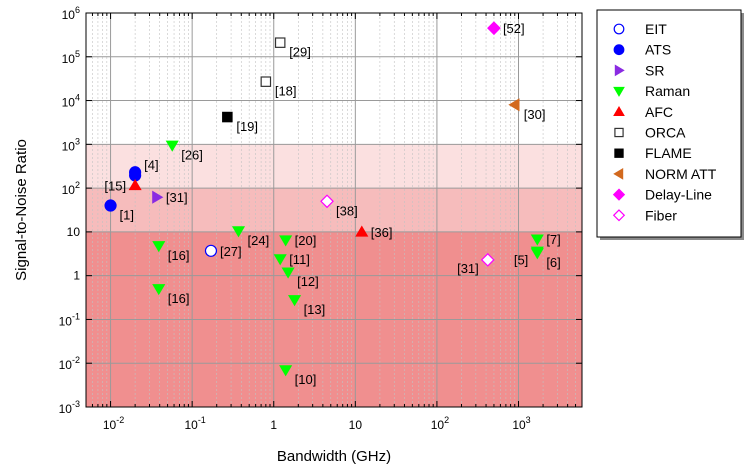 The width and height of the screenshot is (745, 471). Describe the element at coordinates (665, 133) in the screenshot. I see `legend-entry-label: ORCA` at that location.